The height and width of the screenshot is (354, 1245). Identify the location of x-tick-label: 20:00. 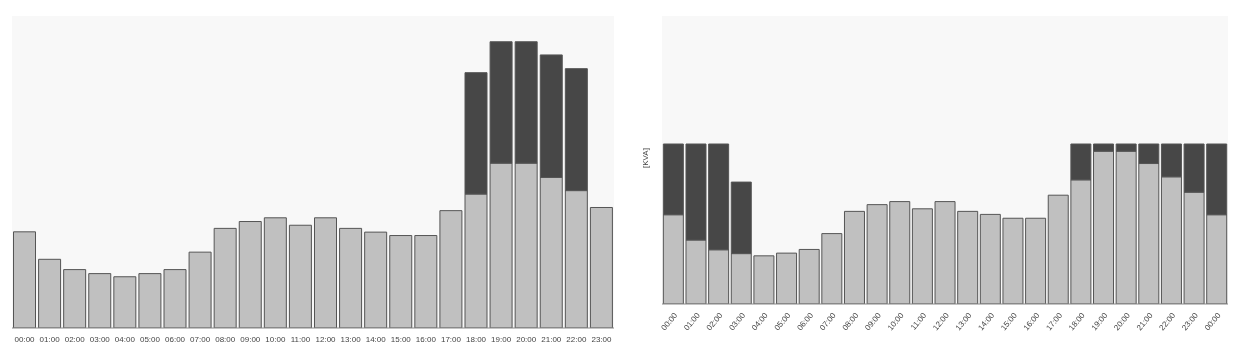
(526, 339).